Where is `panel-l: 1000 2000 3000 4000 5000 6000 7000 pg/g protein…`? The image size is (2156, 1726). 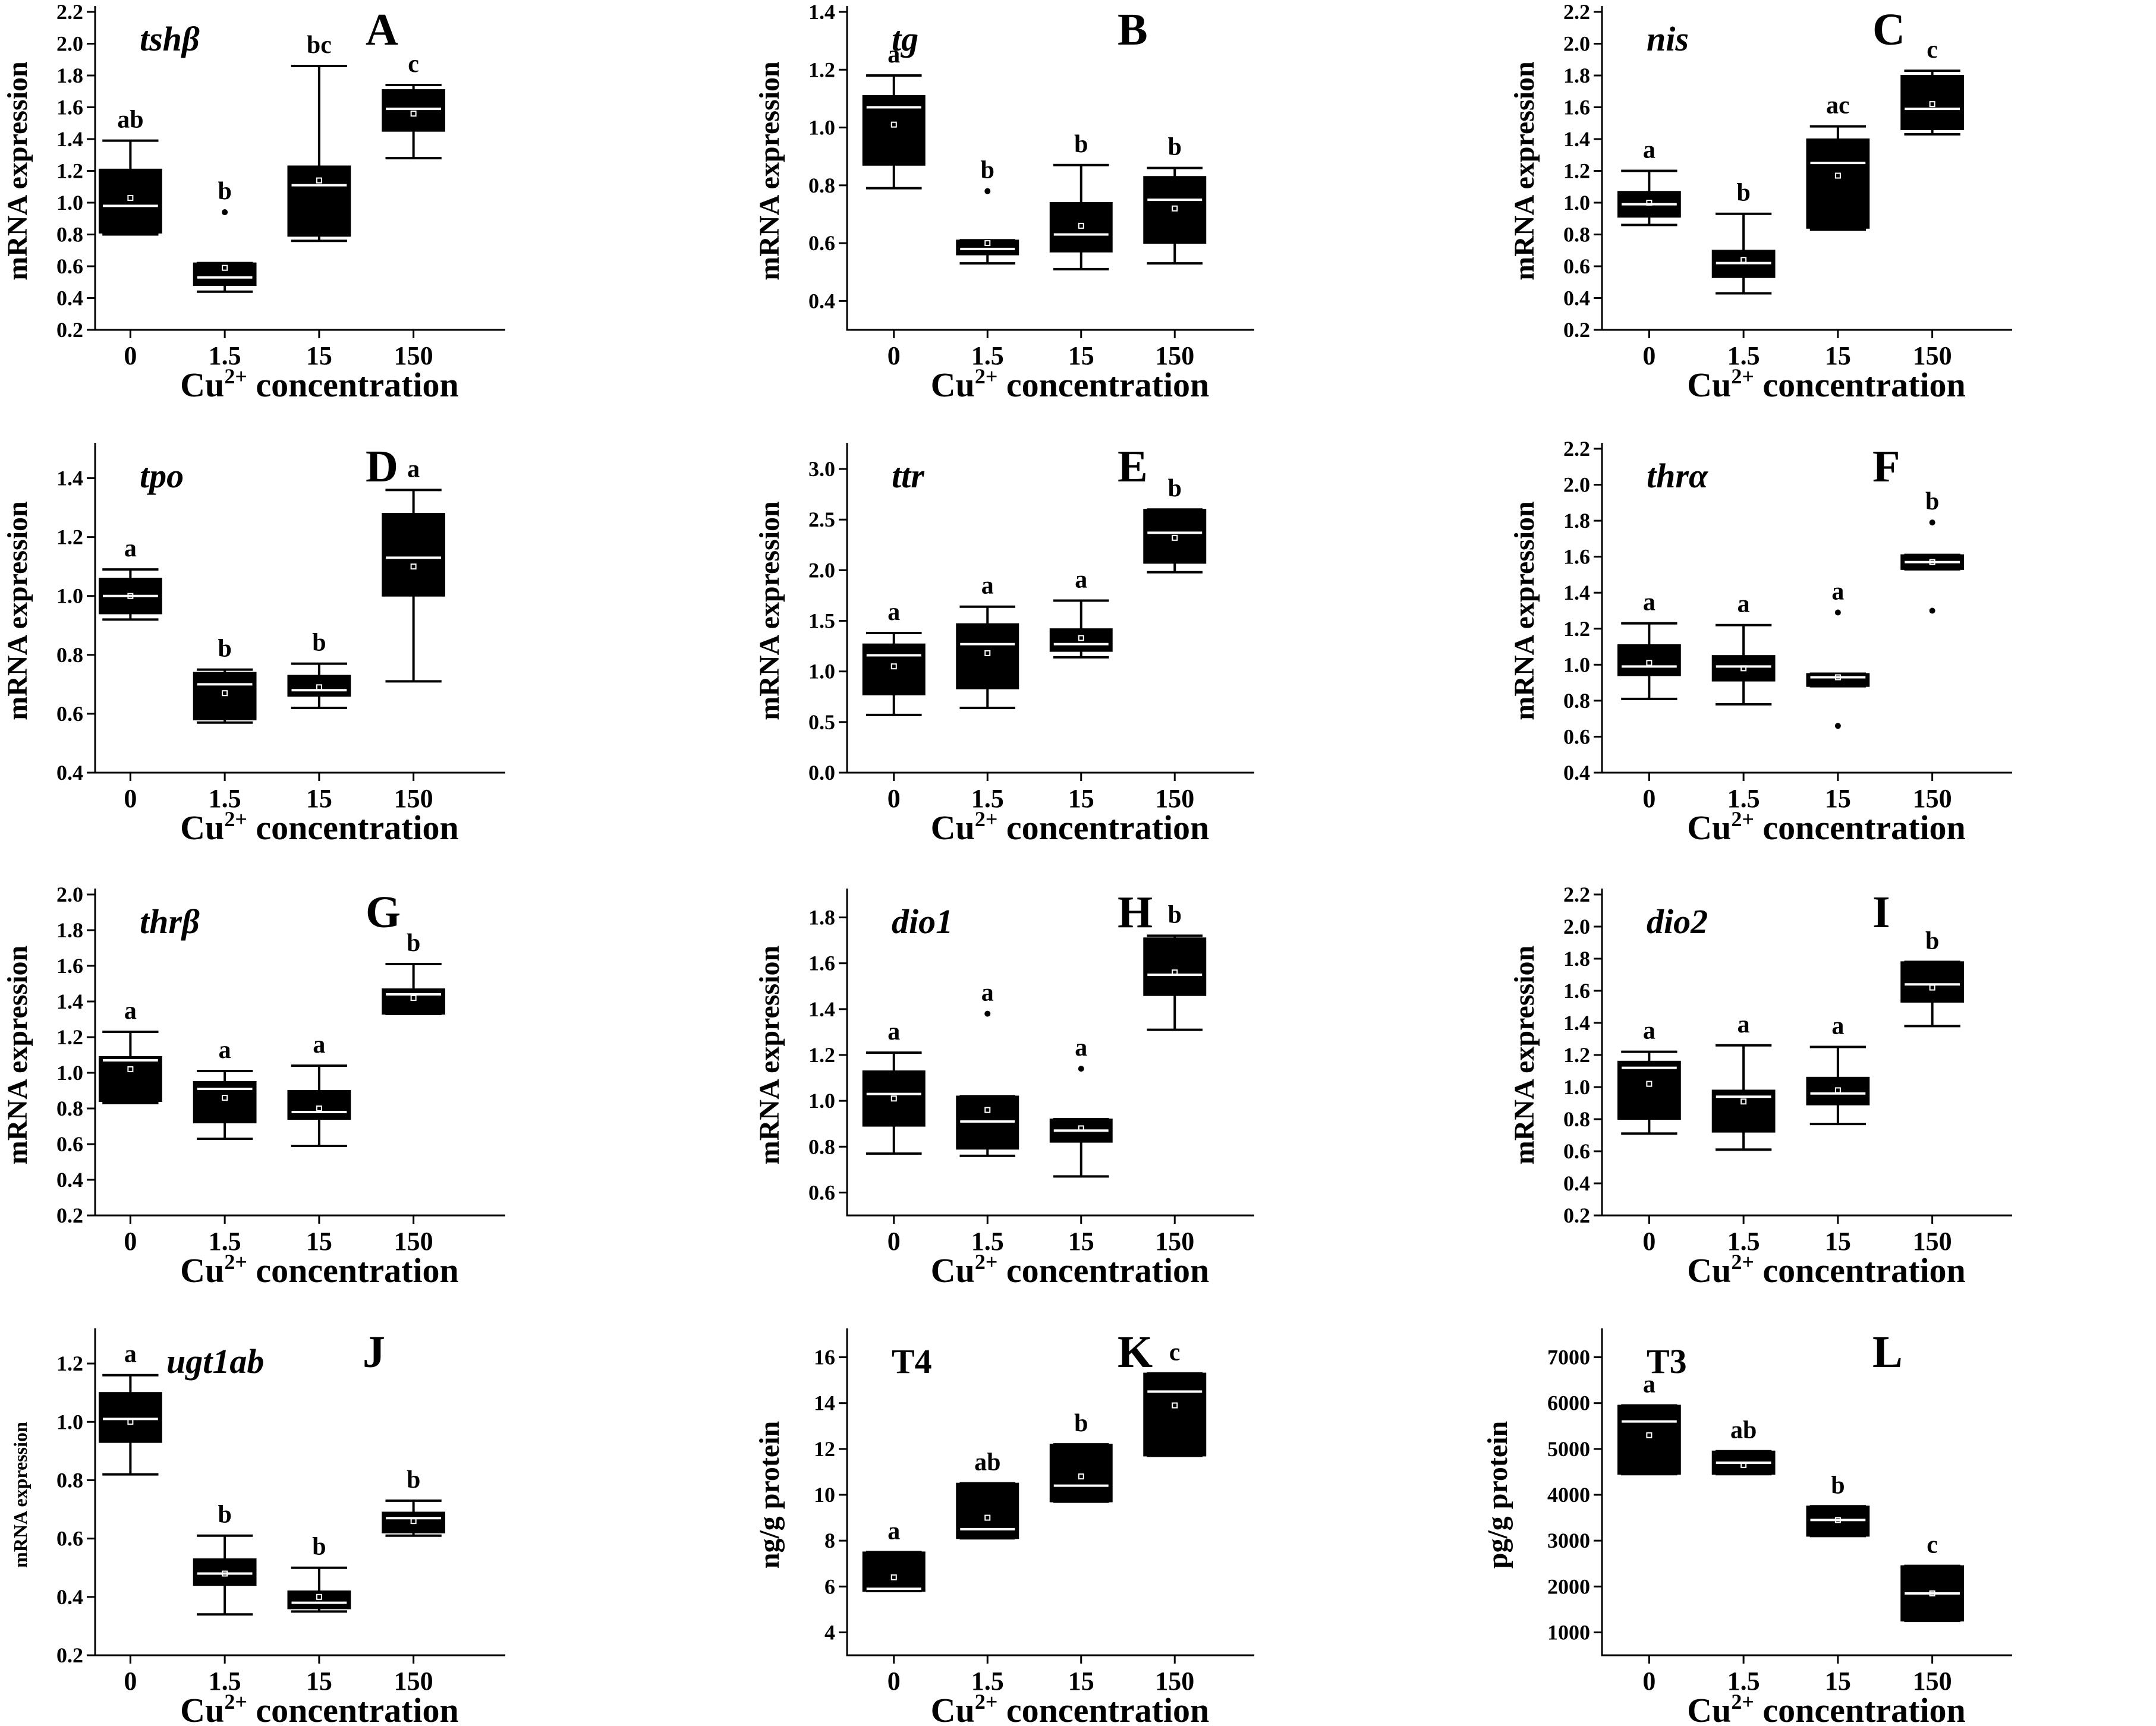 panel-l: 1000 2000 3000 4000 5000 6000 7000 pg/g protein… is located at coordinates (1747, 1527).